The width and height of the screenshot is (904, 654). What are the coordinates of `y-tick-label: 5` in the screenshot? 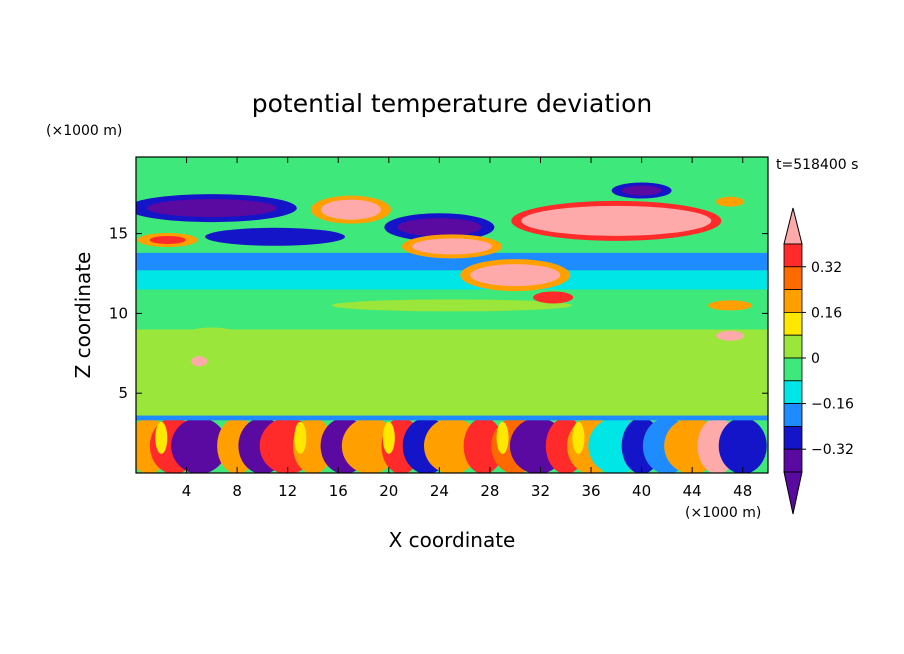 It's located at (123, 393).